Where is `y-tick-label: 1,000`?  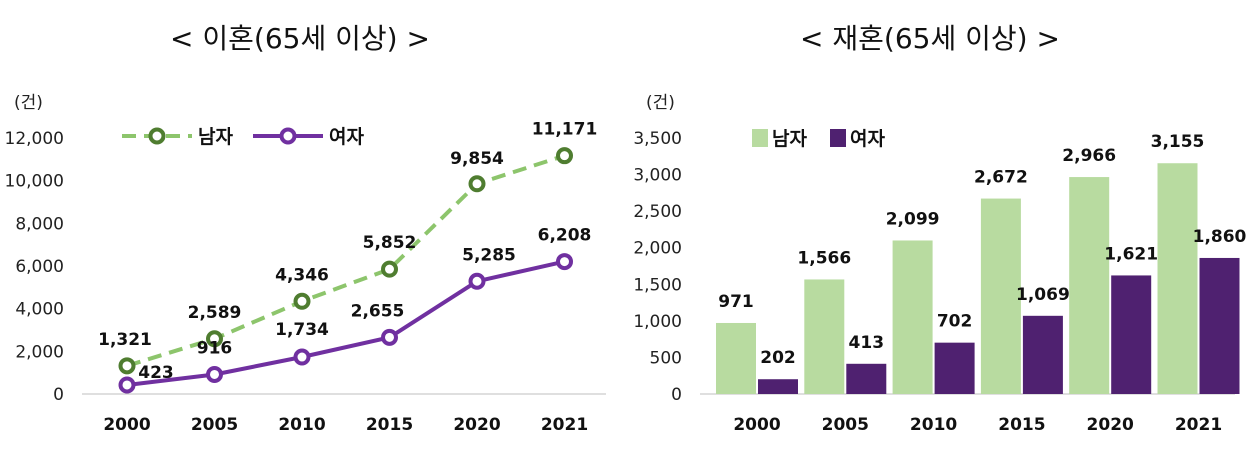 y-tick-label: 1,000 is located at coordinates (657, 322).